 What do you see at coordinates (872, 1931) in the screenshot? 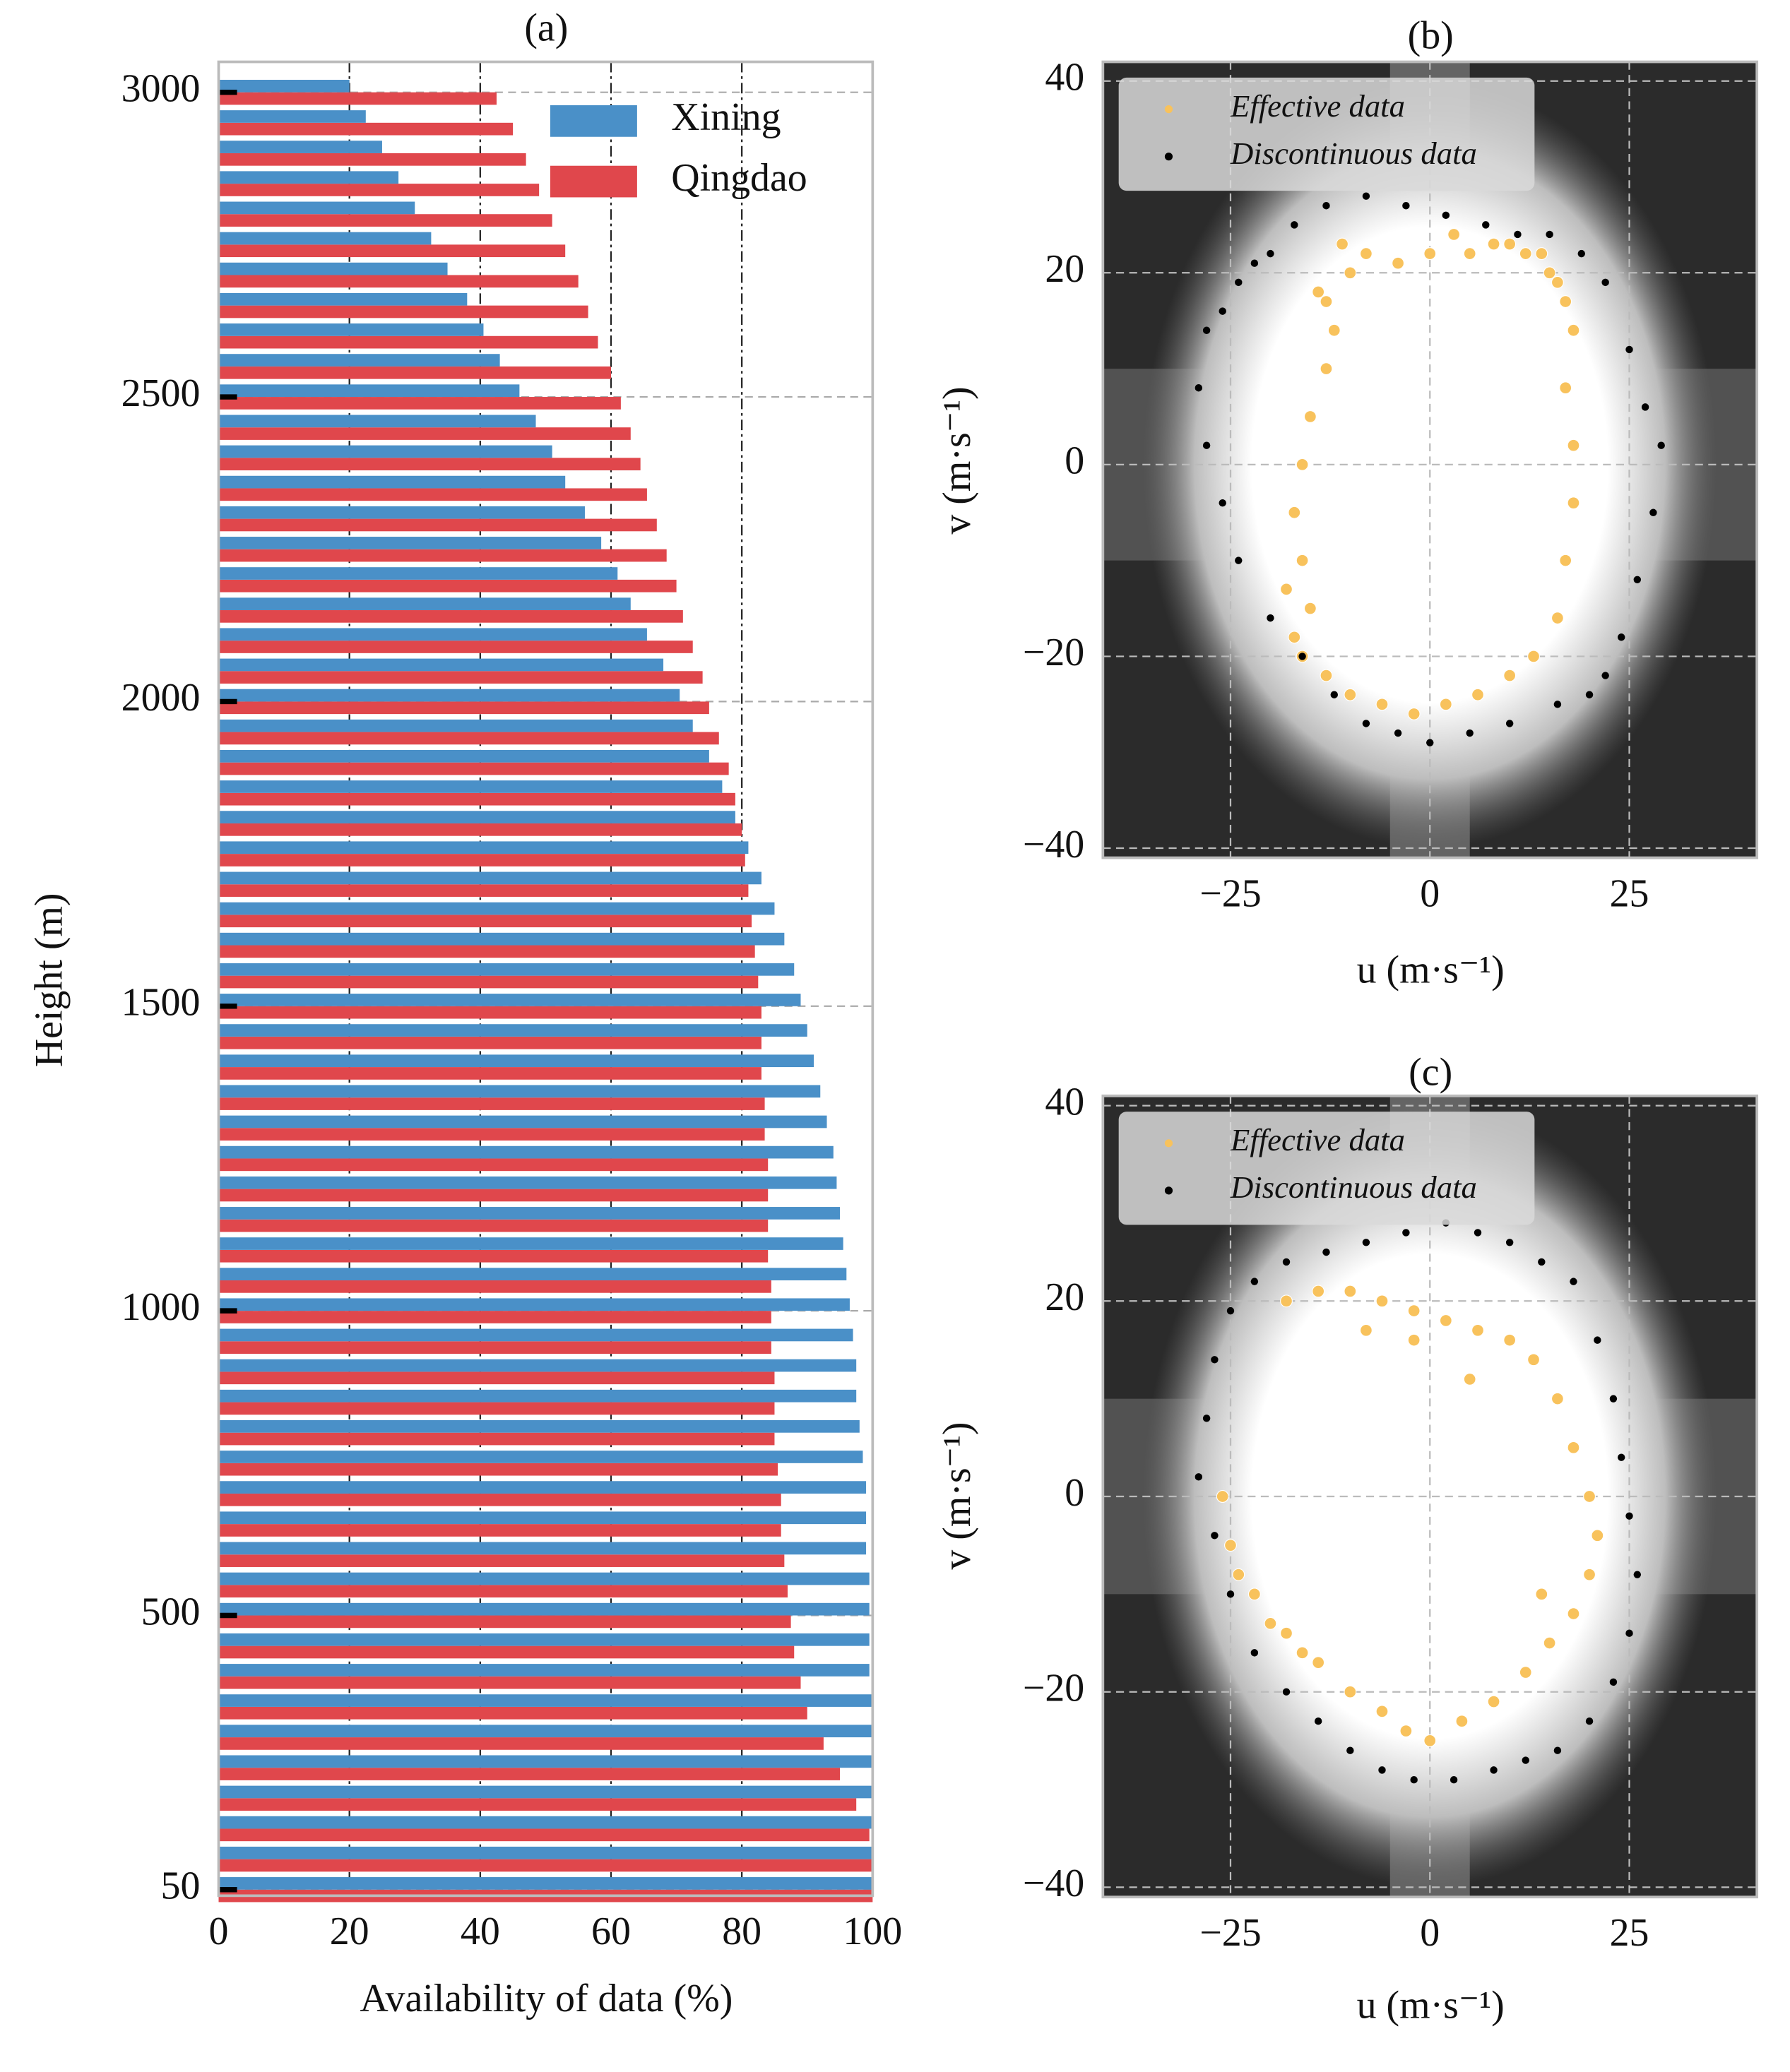
I see `x-tick-label: 100` at bounding box center [872, 1931].